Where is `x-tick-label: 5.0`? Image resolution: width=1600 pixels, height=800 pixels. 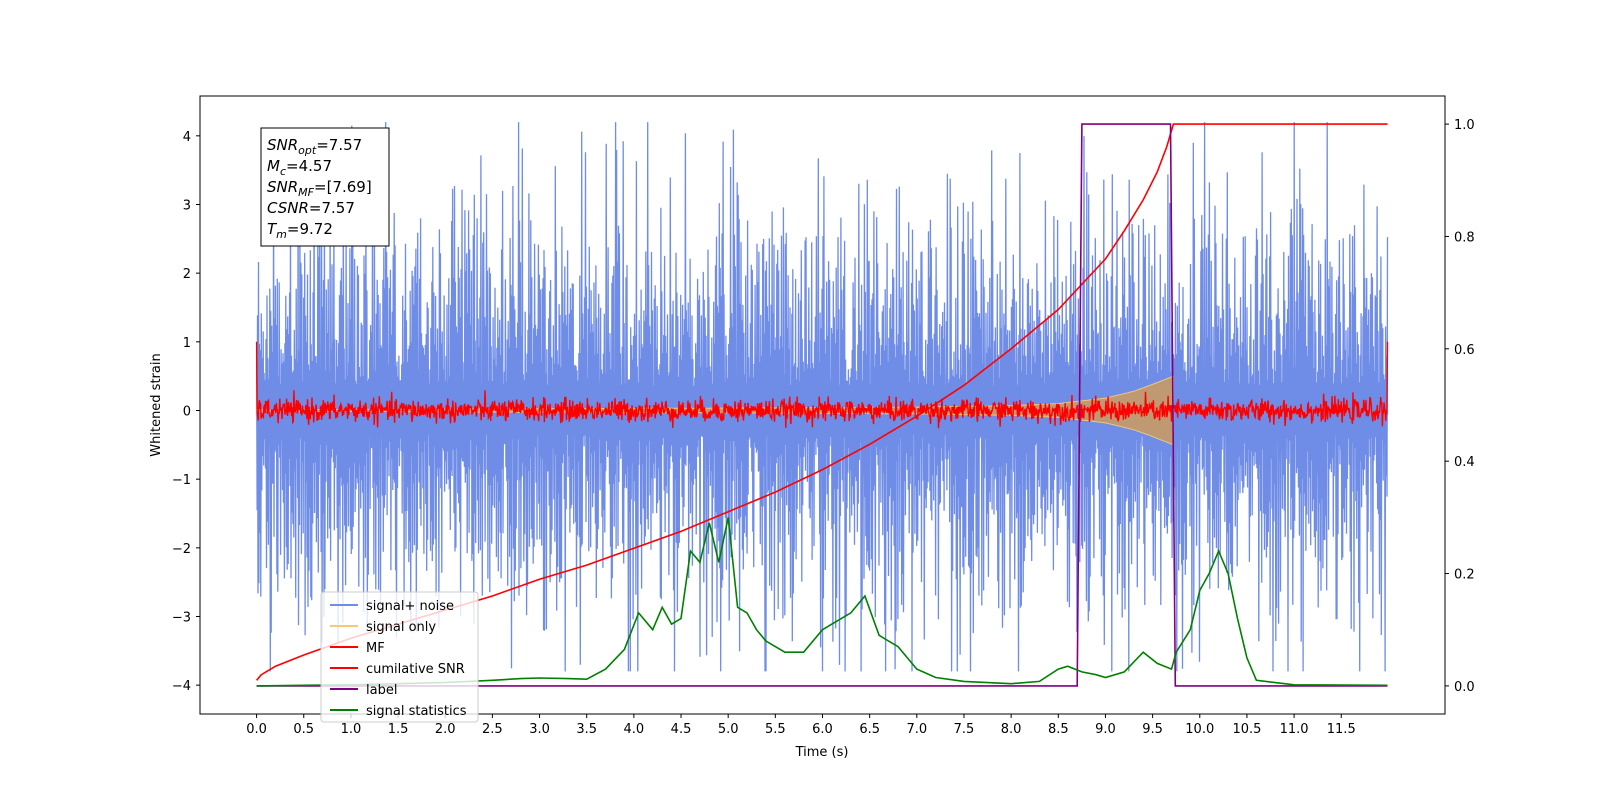 x-tick-label: 5.0 is located at coordinates (728, 729).